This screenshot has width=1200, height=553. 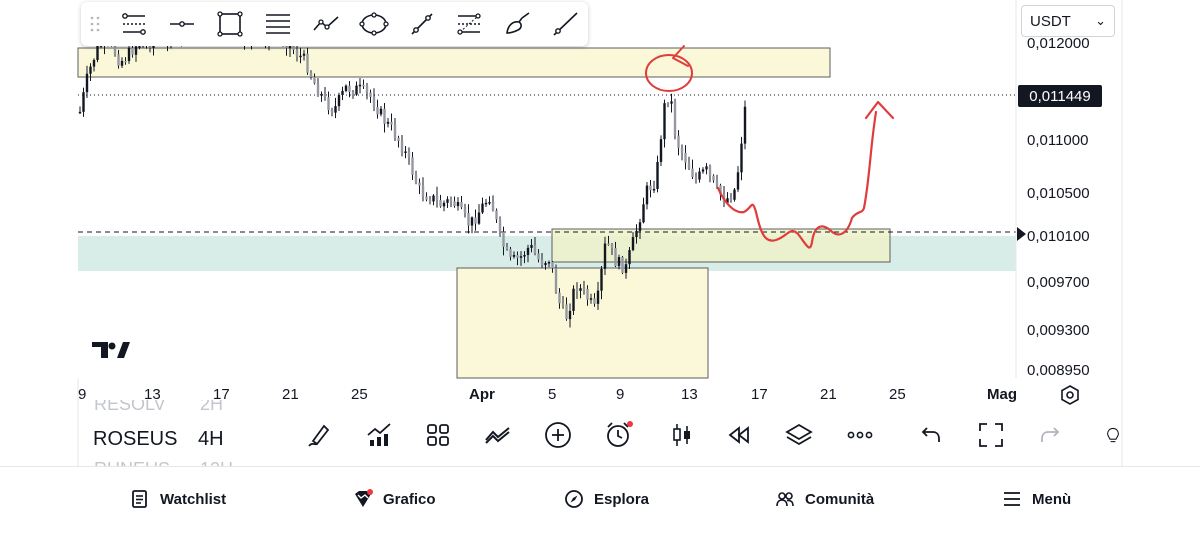 What do you see at coordinates (469, 24) in the screenshot?
I see `fib-extension-icon` at bounding box center [469, 24].